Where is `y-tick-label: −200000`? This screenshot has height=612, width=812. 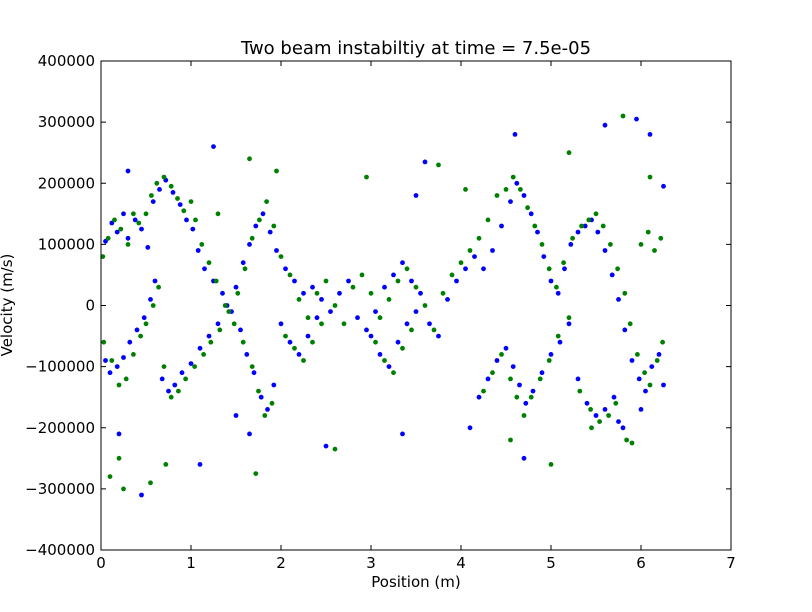 y-tick-label: −200000 is located at coordinates (60, 428).